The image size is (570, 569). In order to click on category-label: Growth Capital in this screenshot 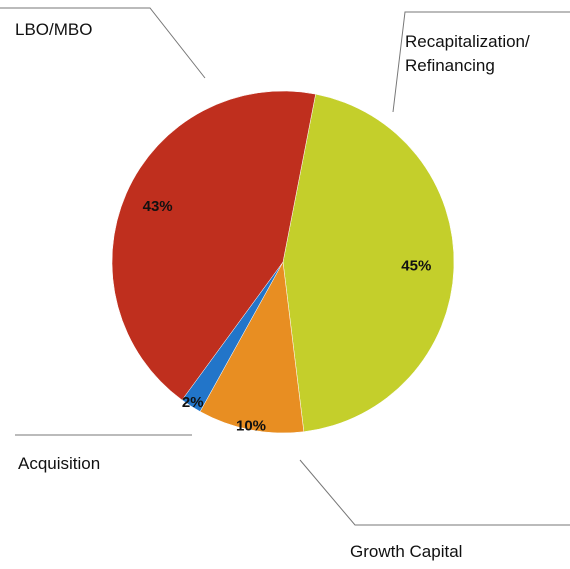, I will do `click(406, 551)`.